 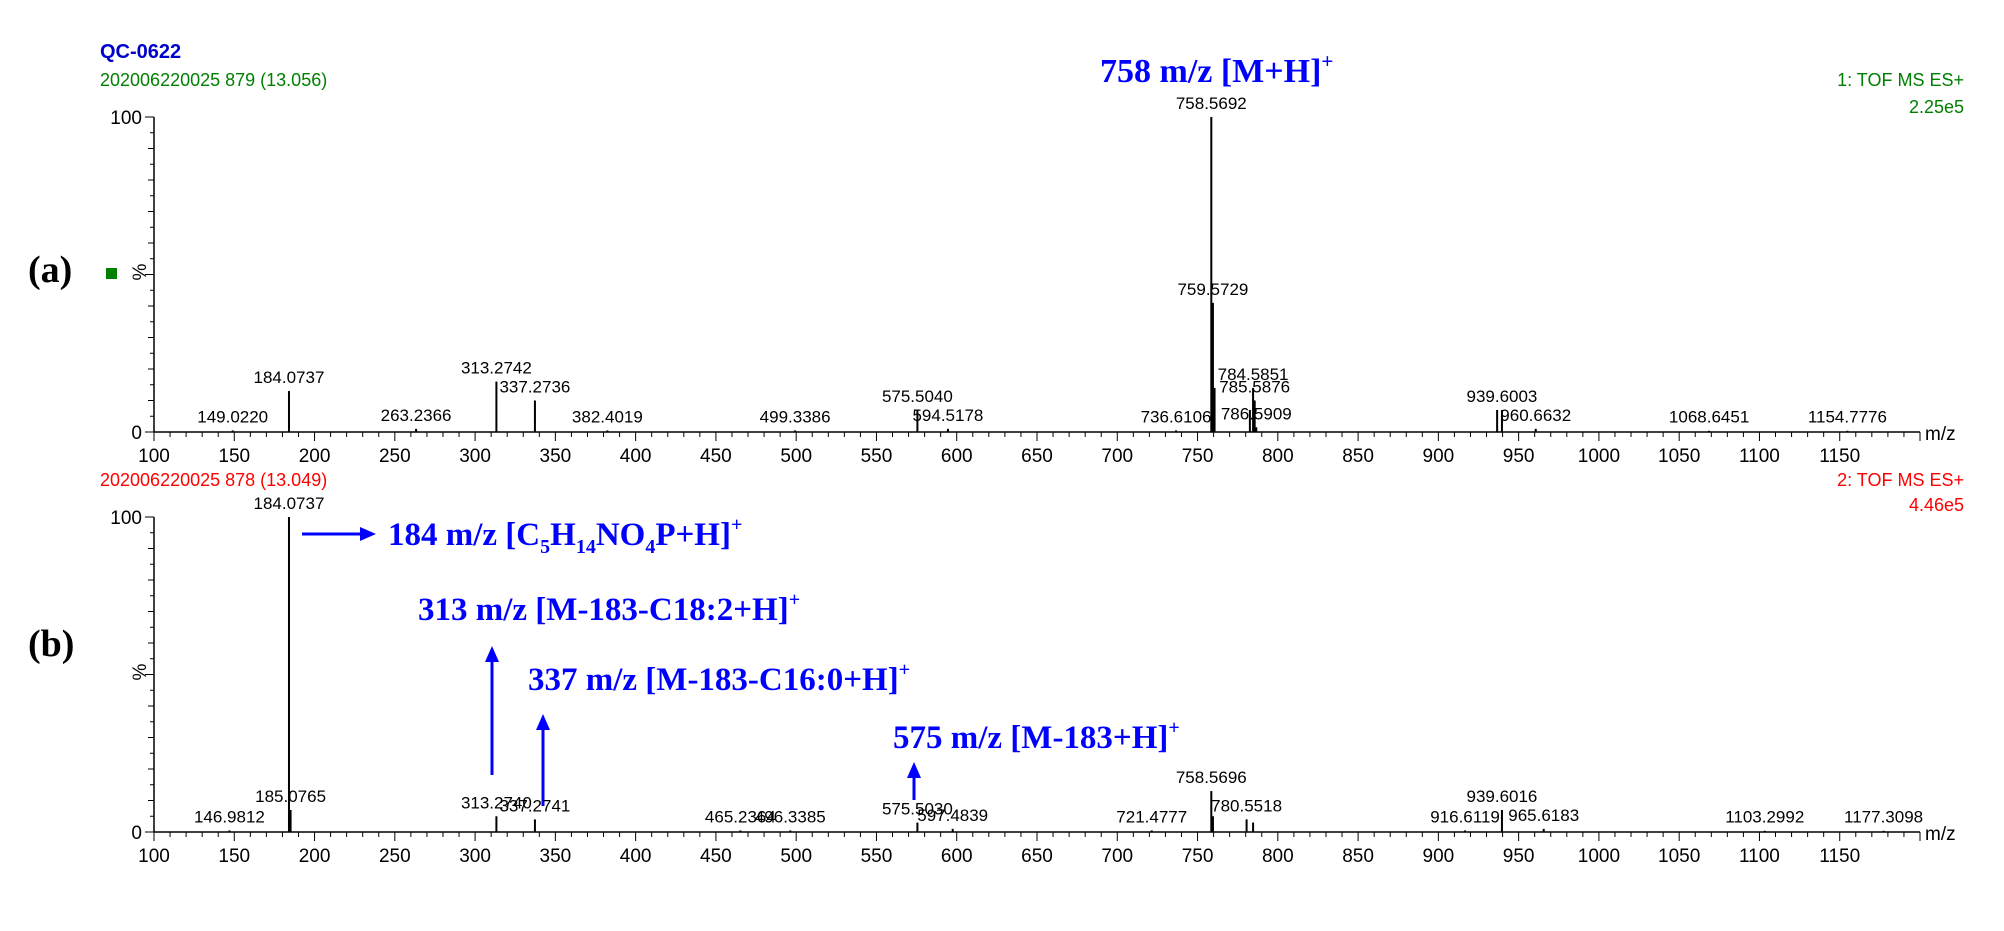 What do you see at coordinates (1211, 103) in the screenshot?
I see `p0-peak-label: 758.5692` at bounding box center [1211, 103].